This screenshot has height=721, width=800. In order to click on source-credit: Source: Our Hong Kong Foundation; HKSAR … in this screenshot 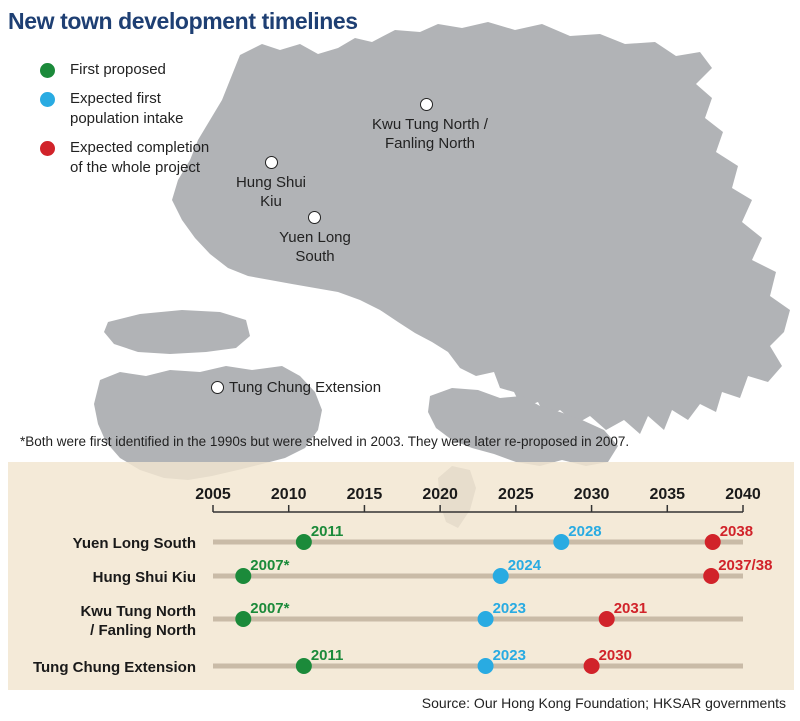, I will do `click(603, 703)`.